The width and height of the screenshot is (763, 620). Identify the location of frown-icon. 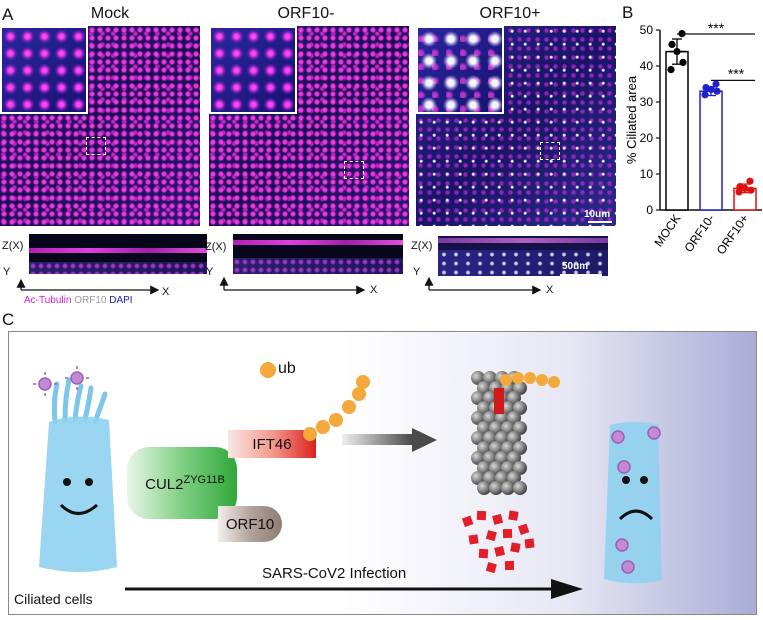
(636, 515).